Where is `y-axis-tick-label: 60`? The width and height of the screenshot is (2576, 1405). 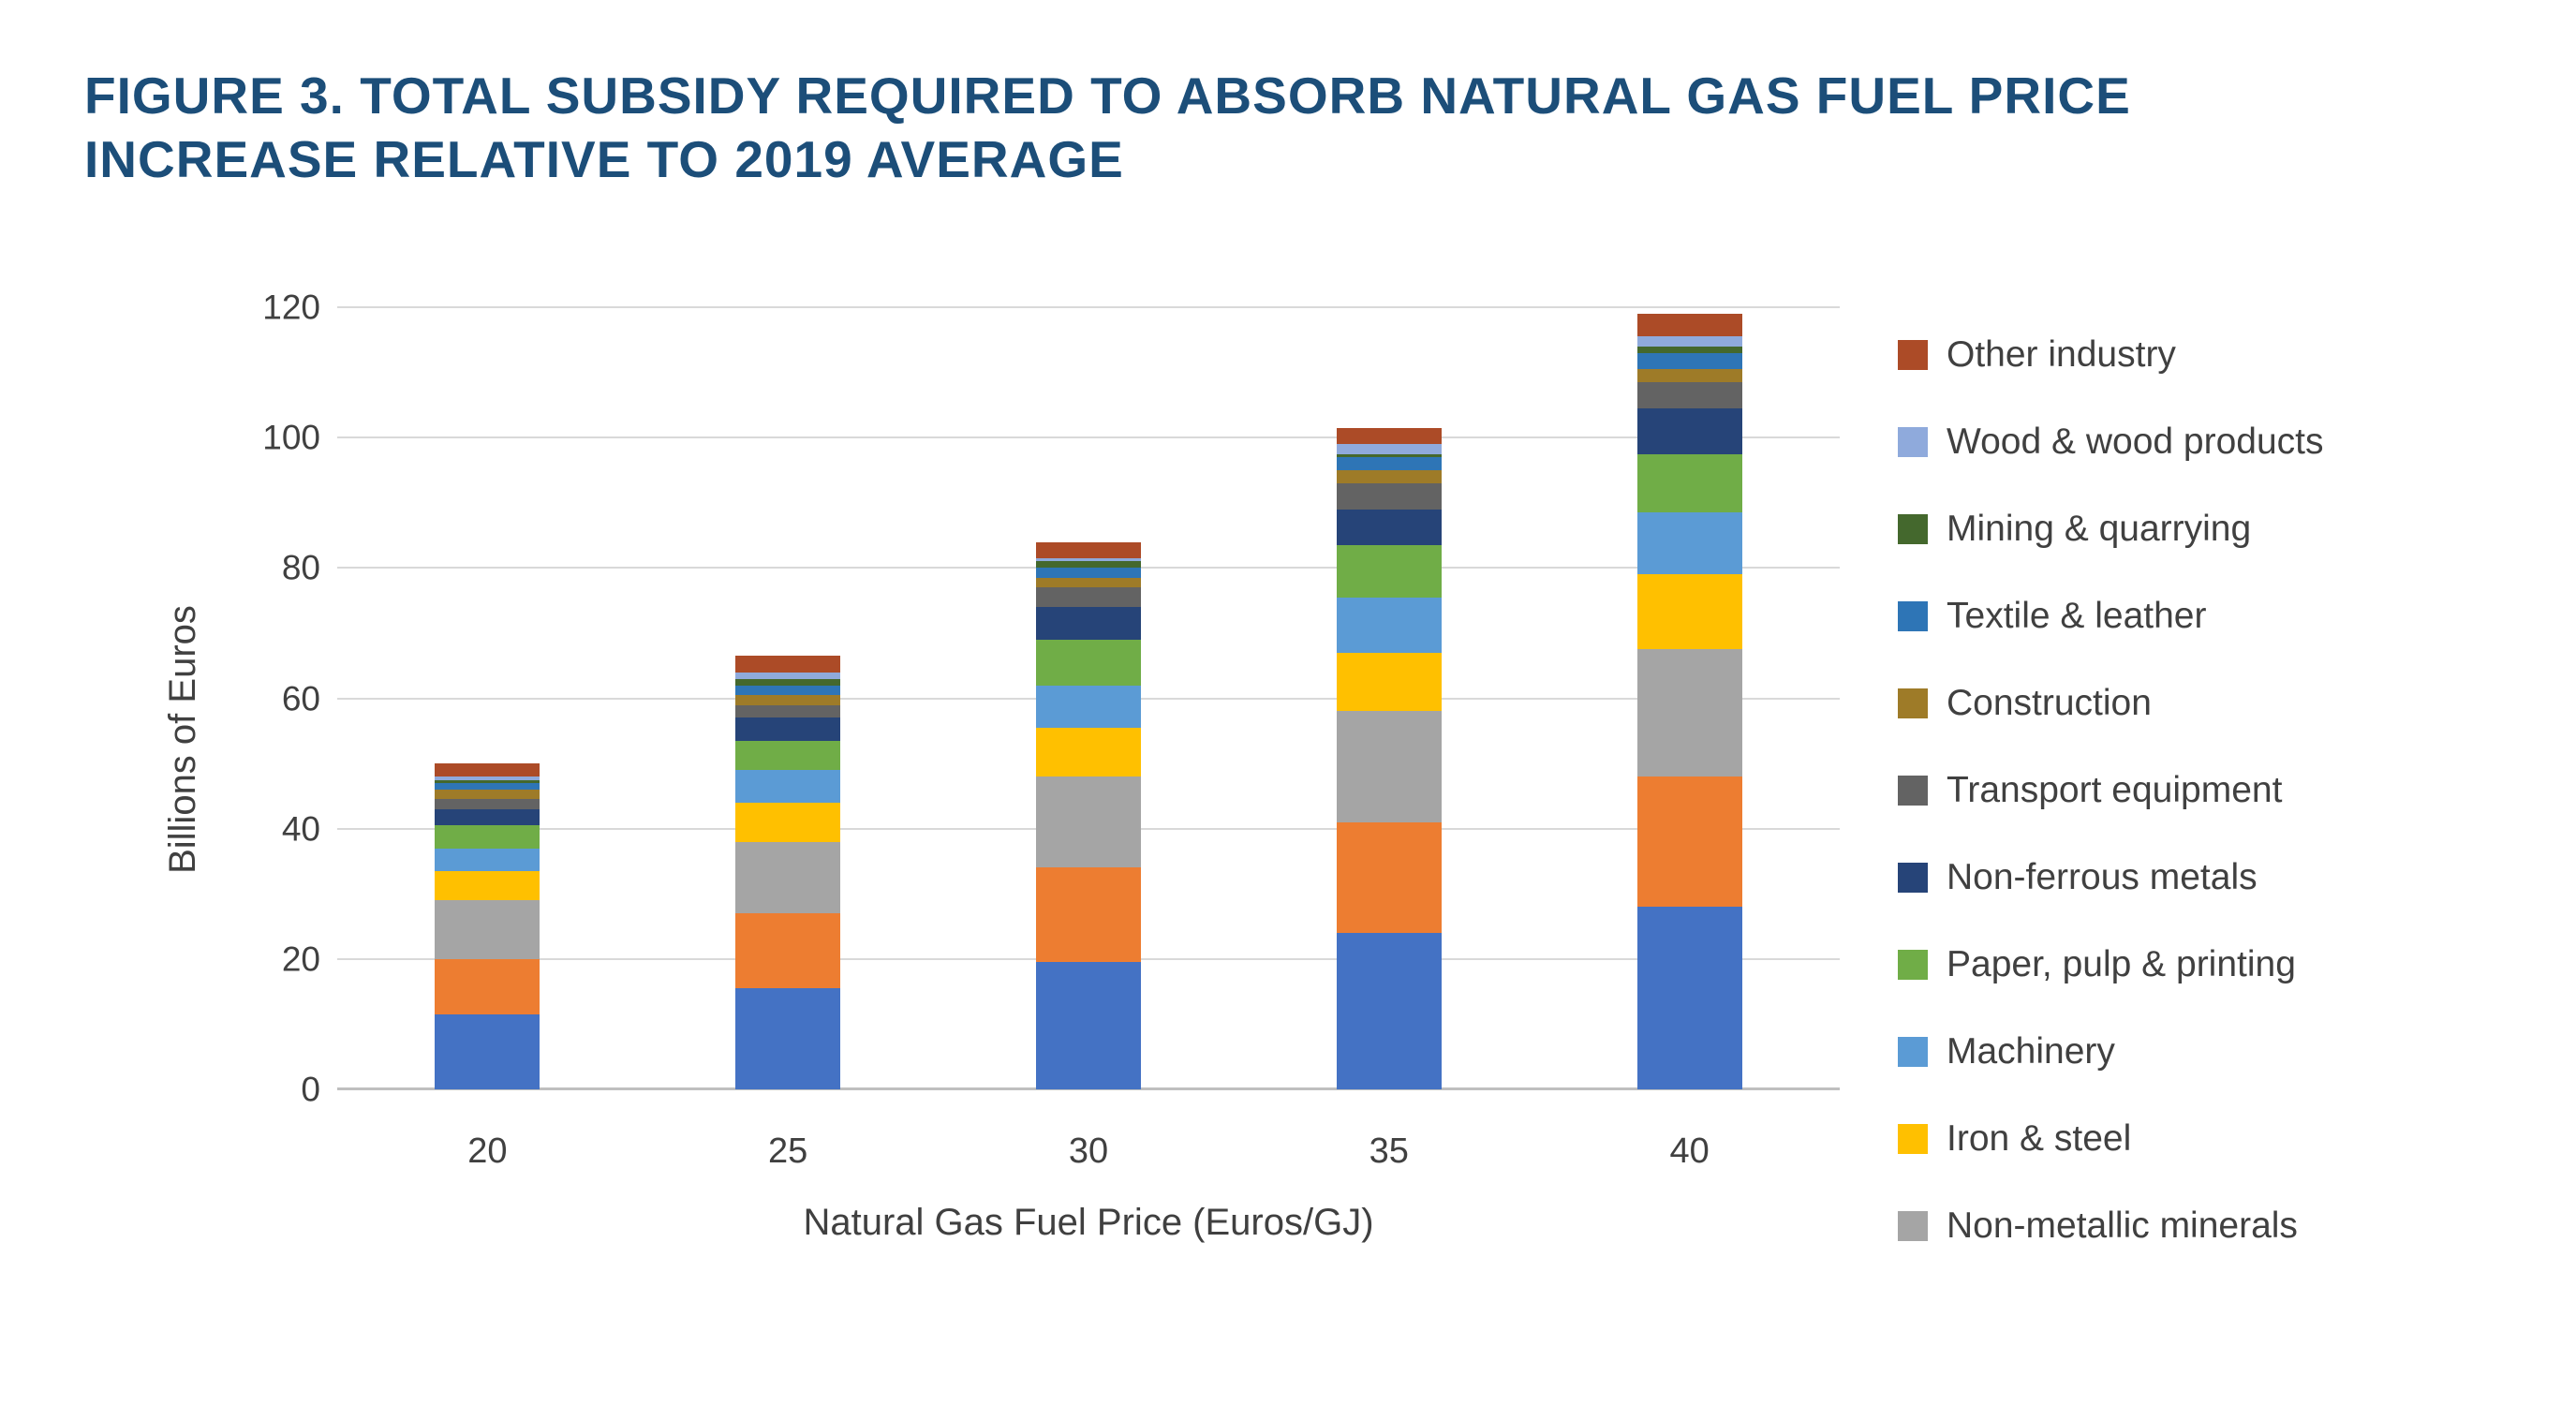
y-axis-tick-label: 60 is located at coordinates (300, 698).